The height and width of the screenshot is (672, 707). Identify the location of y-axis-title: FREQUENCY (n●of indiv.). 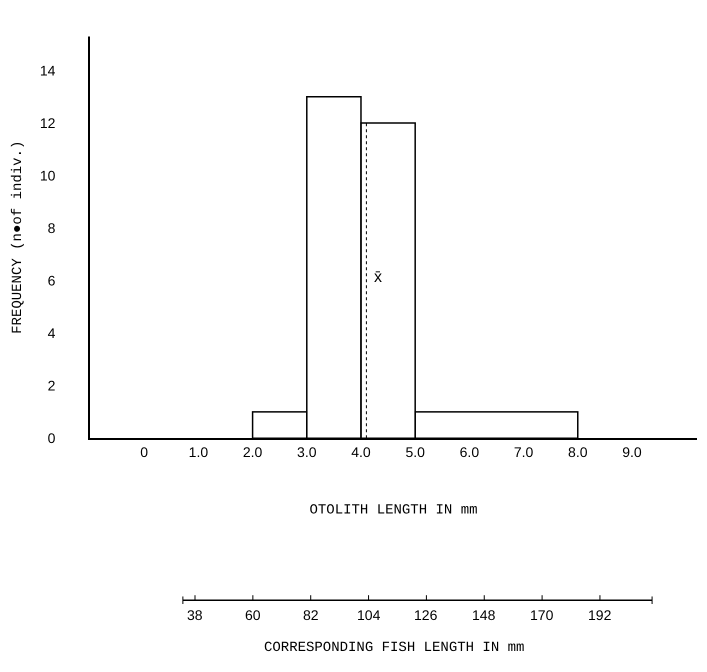
(18, 237).